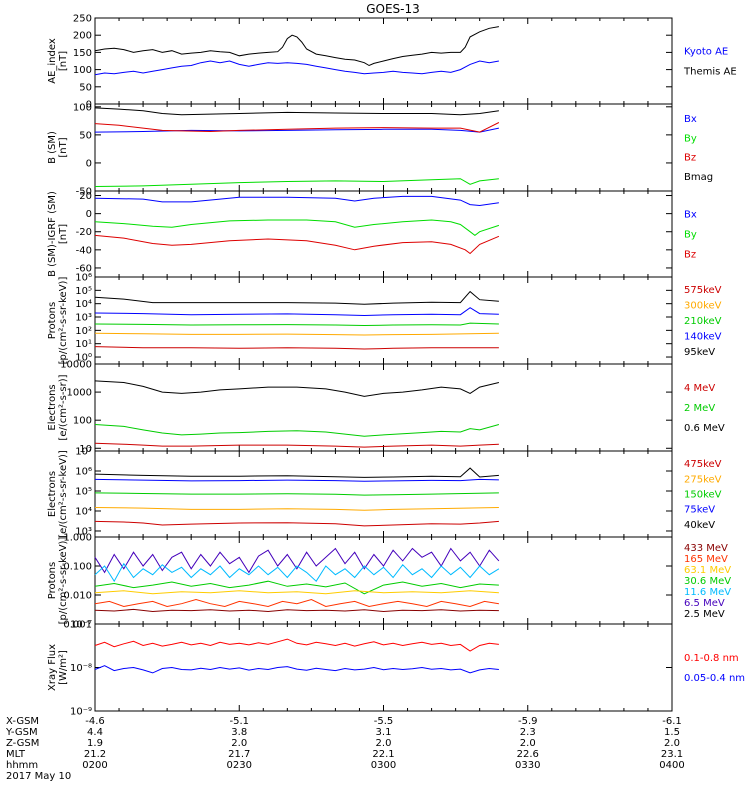  I want to click on footer-value: 1.5, so click(672, 732).